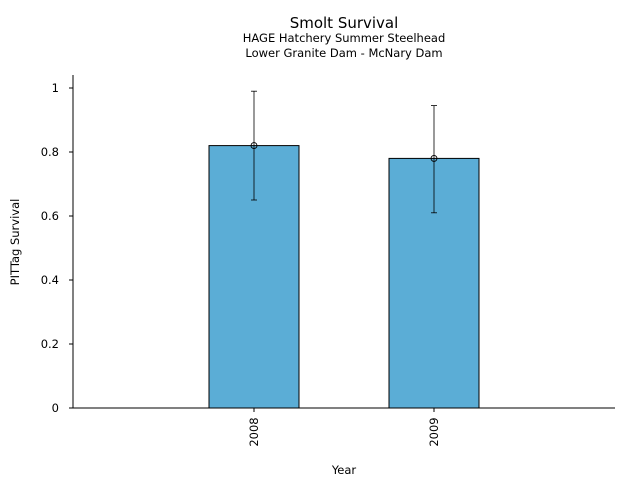 The image size is (640, 480). I want to click on y-axis-label: PITTag Survival, so click(15, 242).